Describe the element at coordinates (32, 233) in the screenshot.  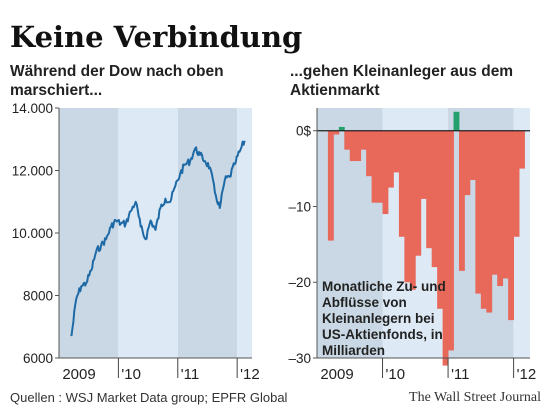
I see `left-y-tick-label: 10.000` at that location.